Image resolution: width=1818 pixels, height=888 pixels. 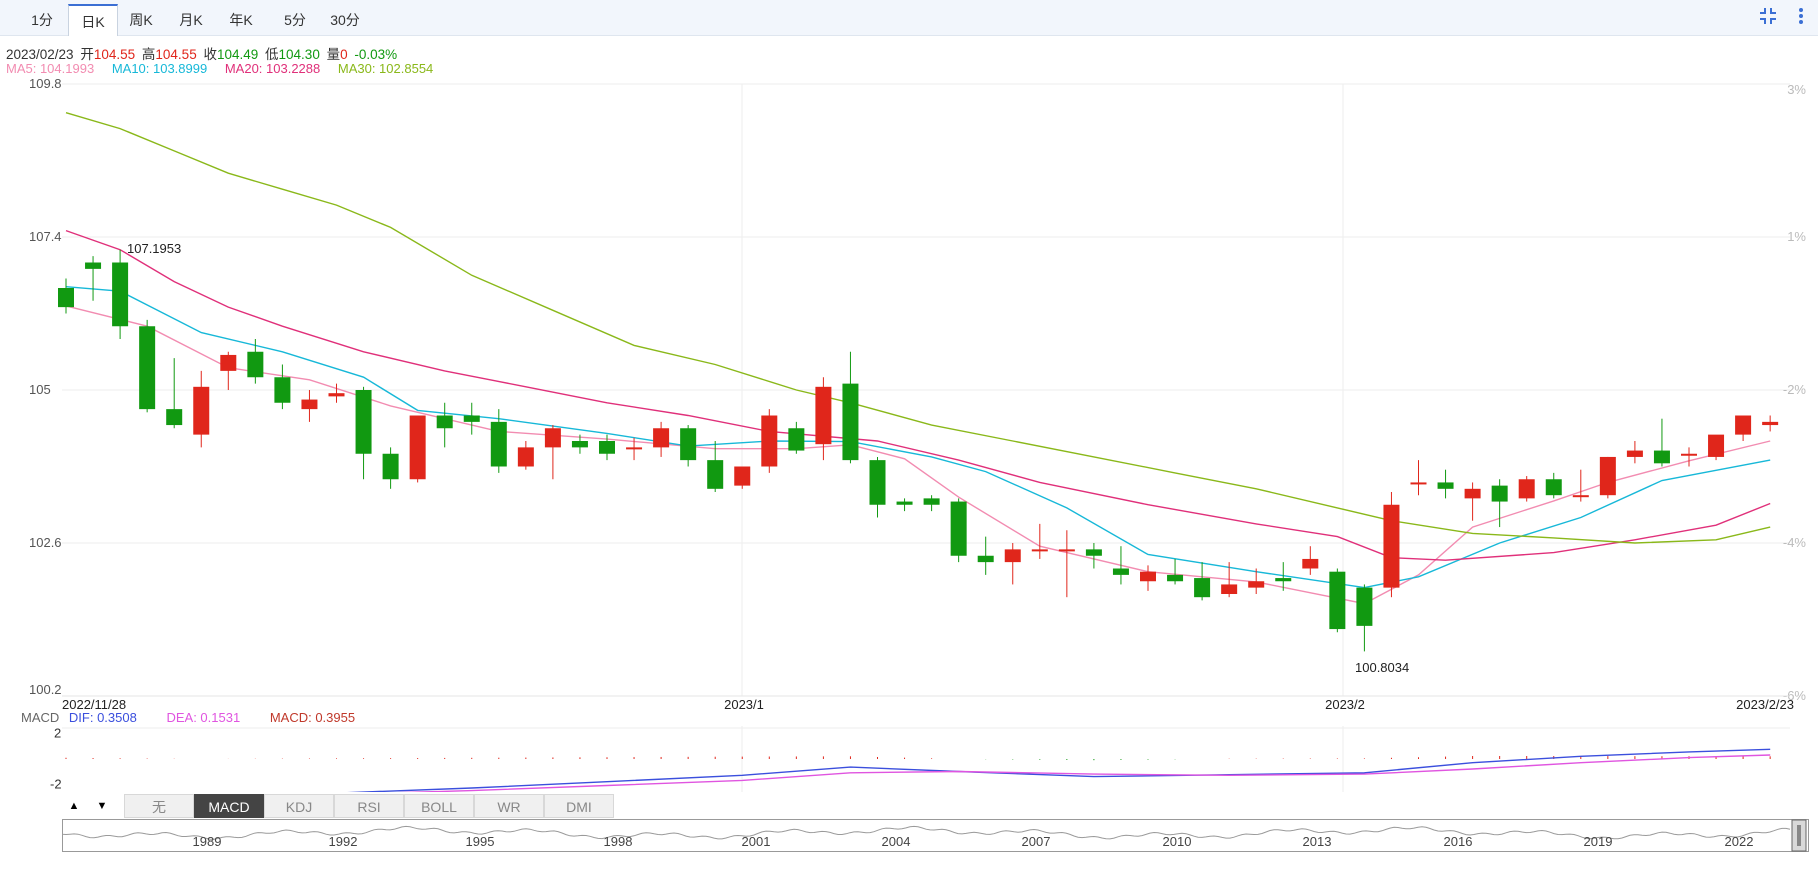 I want to click on open-value: 104.55, so click(x=114, y=54).